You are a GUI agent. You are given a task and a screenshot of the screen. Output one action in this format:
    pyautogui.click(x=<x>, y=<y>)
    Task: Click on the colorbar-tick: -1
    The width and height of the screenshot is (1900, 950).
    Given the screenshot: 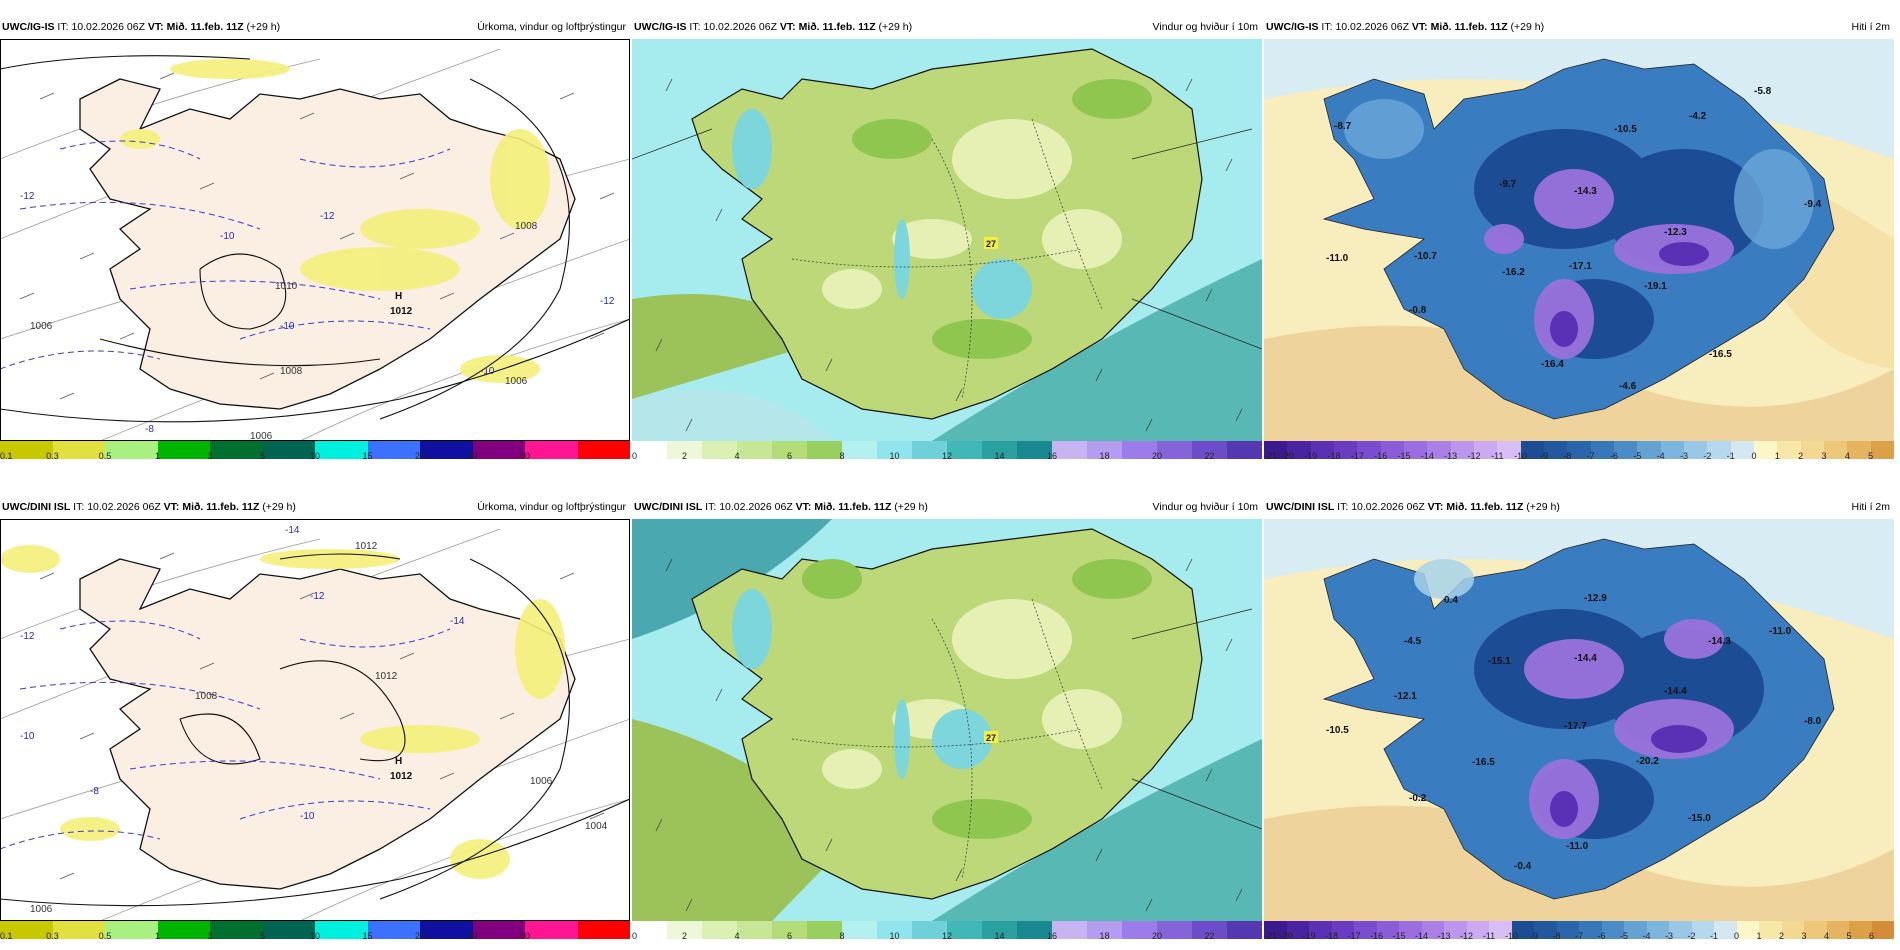 What is the action you would take?
    pyautogui.click(x=1714, y=936)
    